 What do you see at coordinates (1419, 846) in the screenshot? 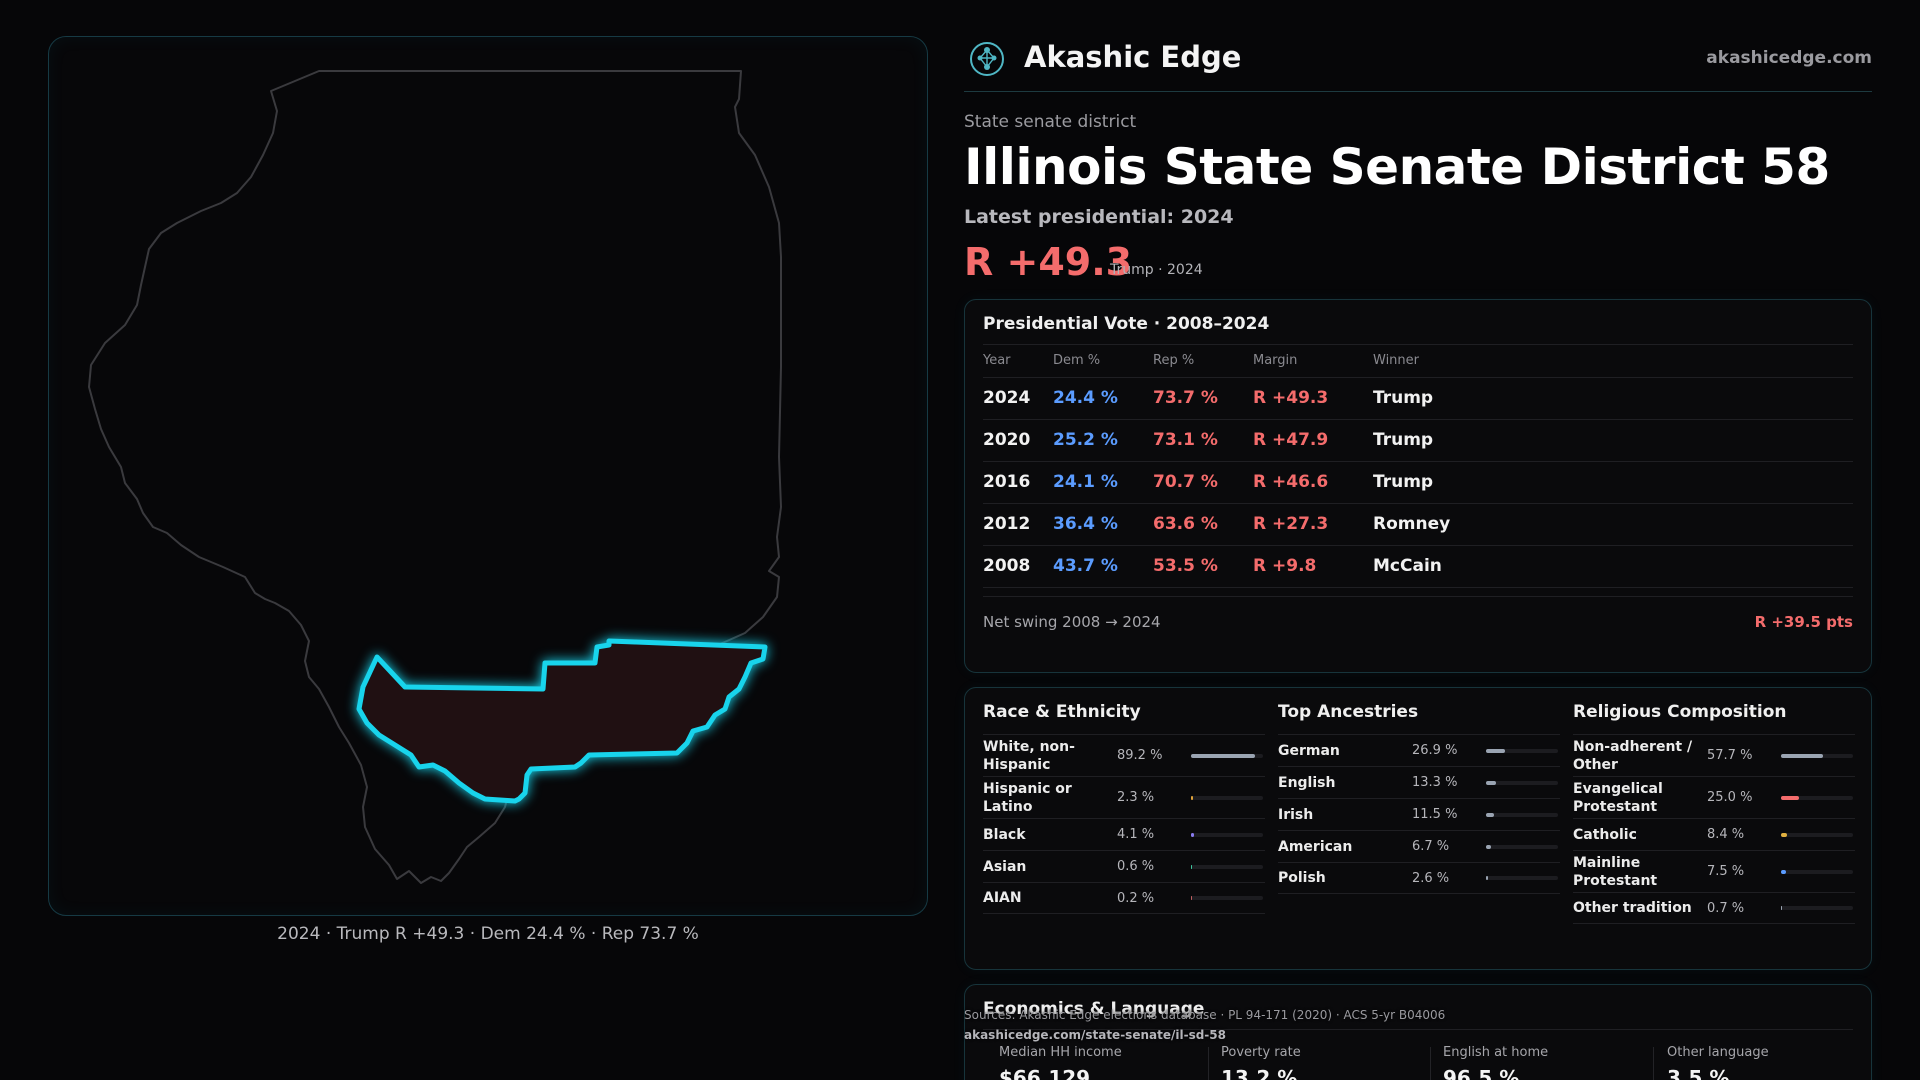
I see `list-item: American 6.7 %` at bounding box center [1419, 846].